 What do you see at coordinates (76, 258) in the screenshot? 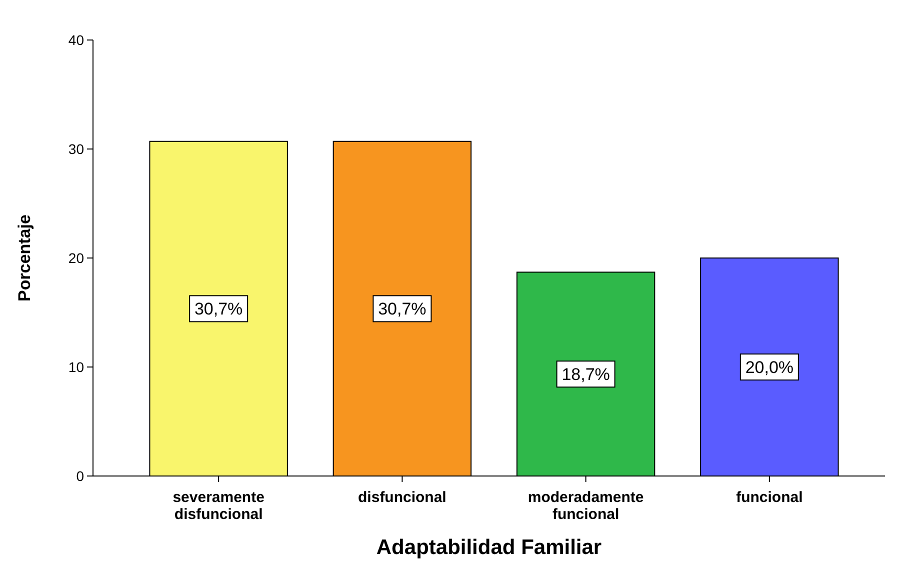
I see `y-tick-label: 20` at bounding box center [76, 258].